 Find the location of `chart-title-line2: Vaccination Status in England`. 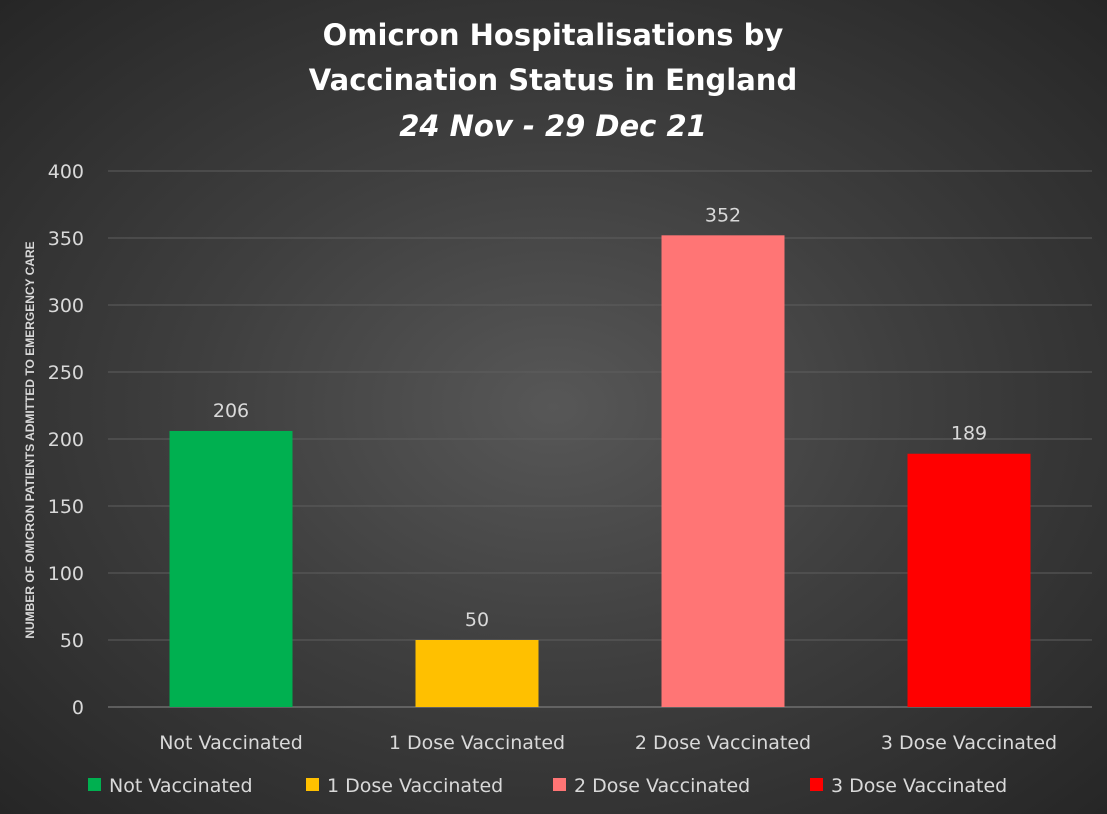

chart-title-line2: Vaccination Status in England is located at coordinates (553, 80).